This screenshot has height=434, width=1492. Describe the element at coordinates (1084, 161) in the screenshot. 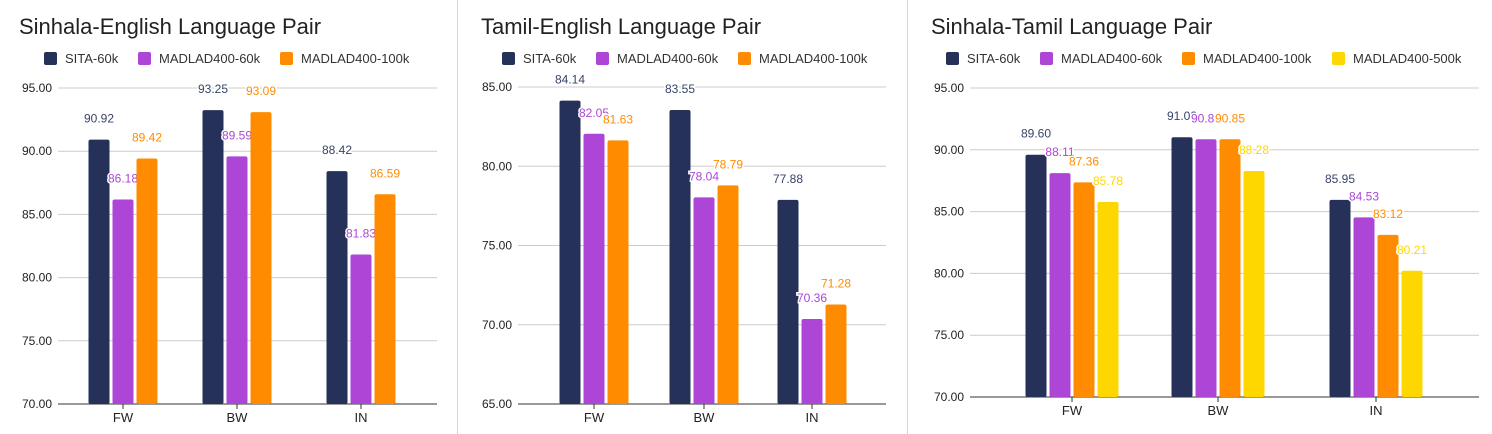

I see `data-label-madlad400-100k-fw: 87.36` at that location.